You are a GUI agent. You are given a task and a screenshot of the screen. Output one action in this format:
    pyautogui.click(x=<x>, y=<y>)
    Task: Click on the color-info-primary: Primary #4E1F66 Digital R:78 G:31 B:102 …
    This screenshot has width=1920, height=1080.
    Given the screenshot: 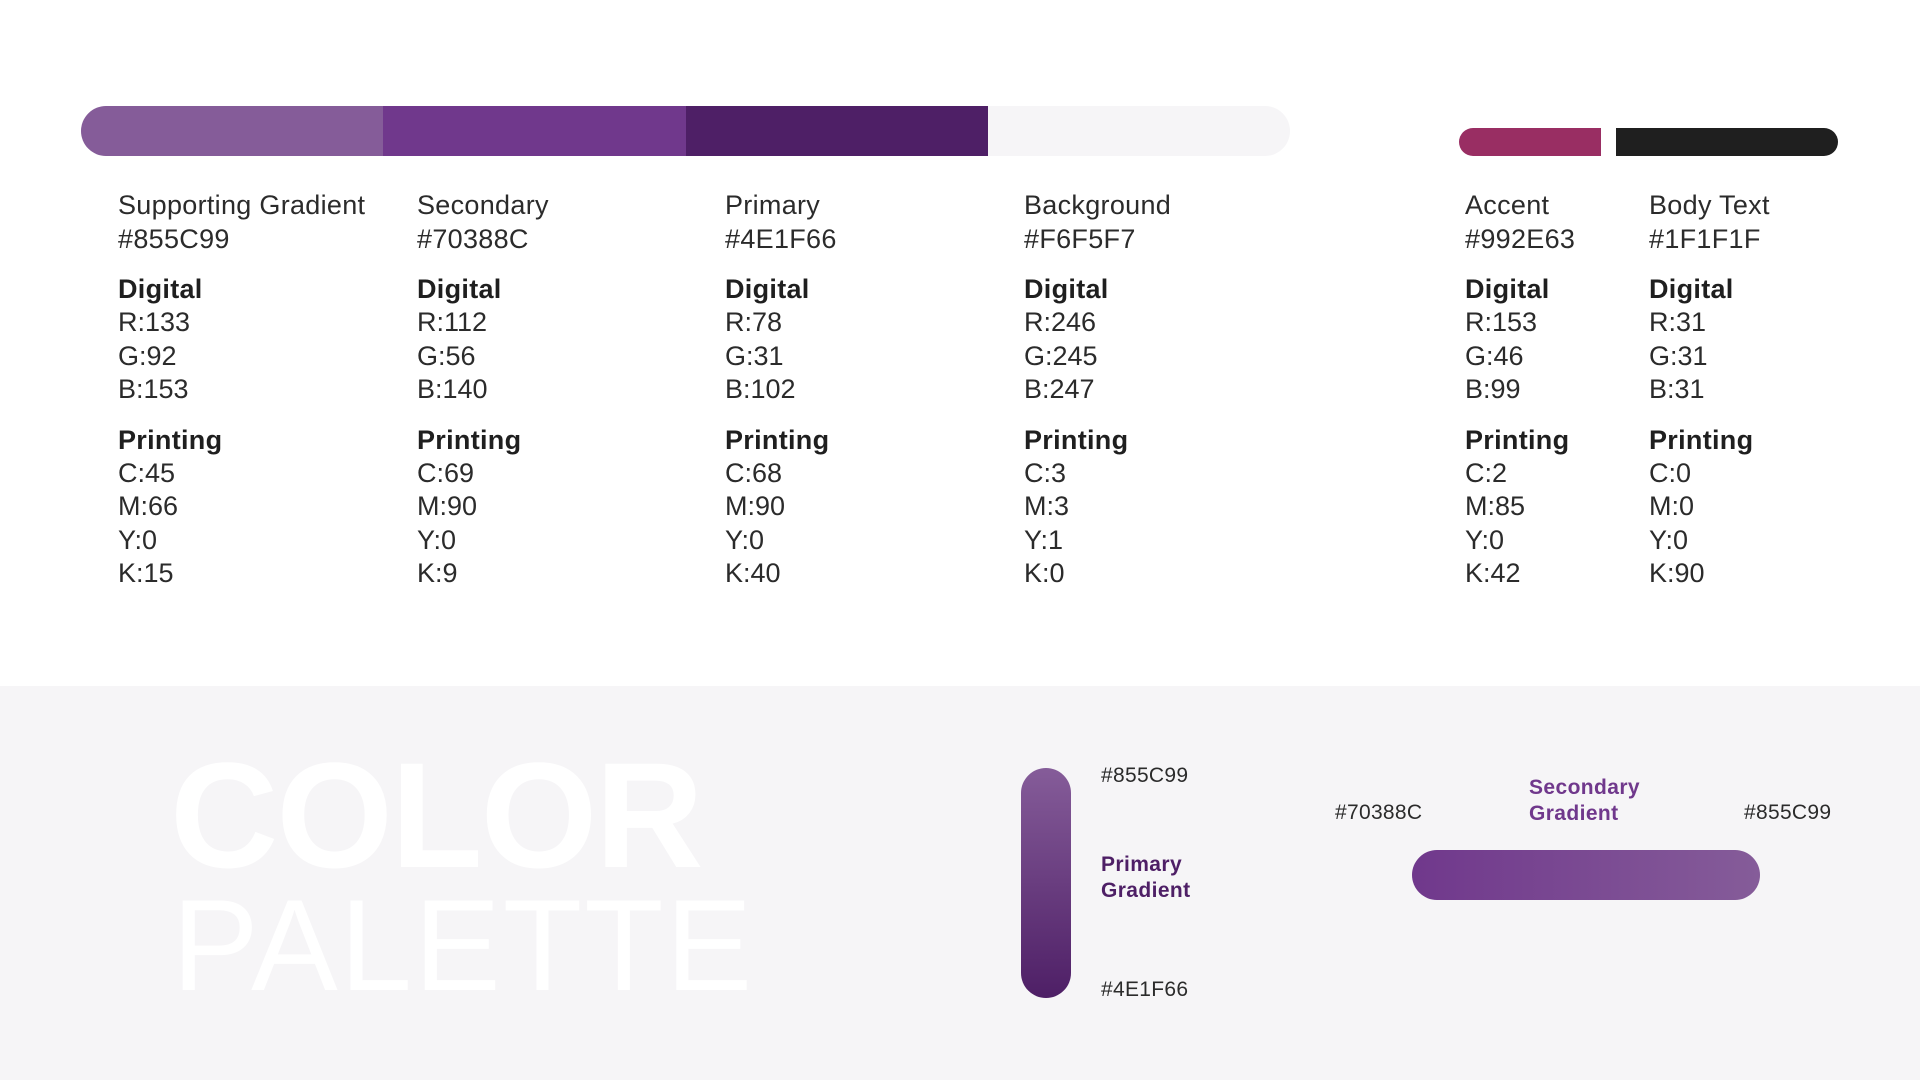 What is the action you would take?
    pyautogui.click(x=781, y=389)
    